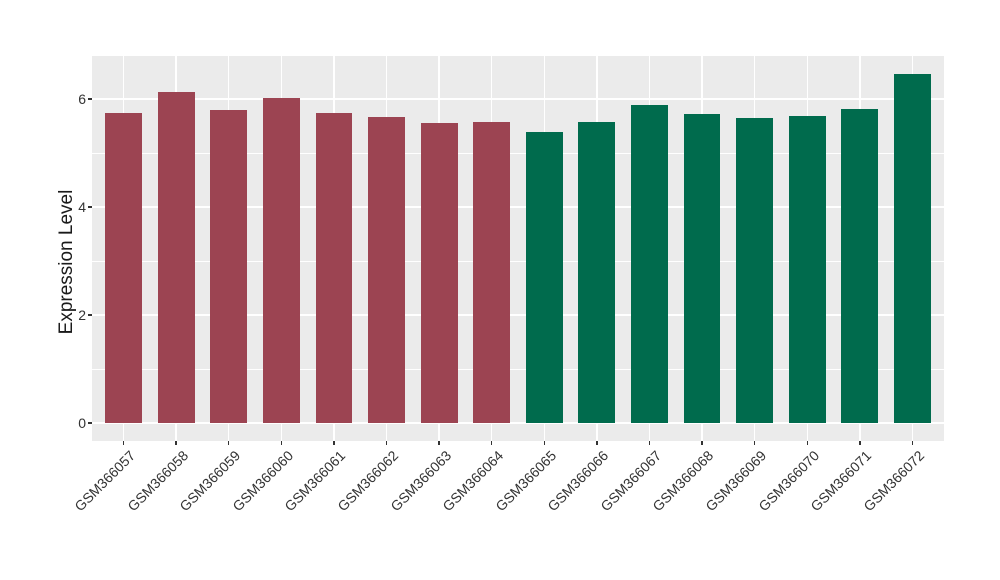  Describe the element at coordinates (229, 266) in the screenshot. I see `bar-GSM366059` at that location.